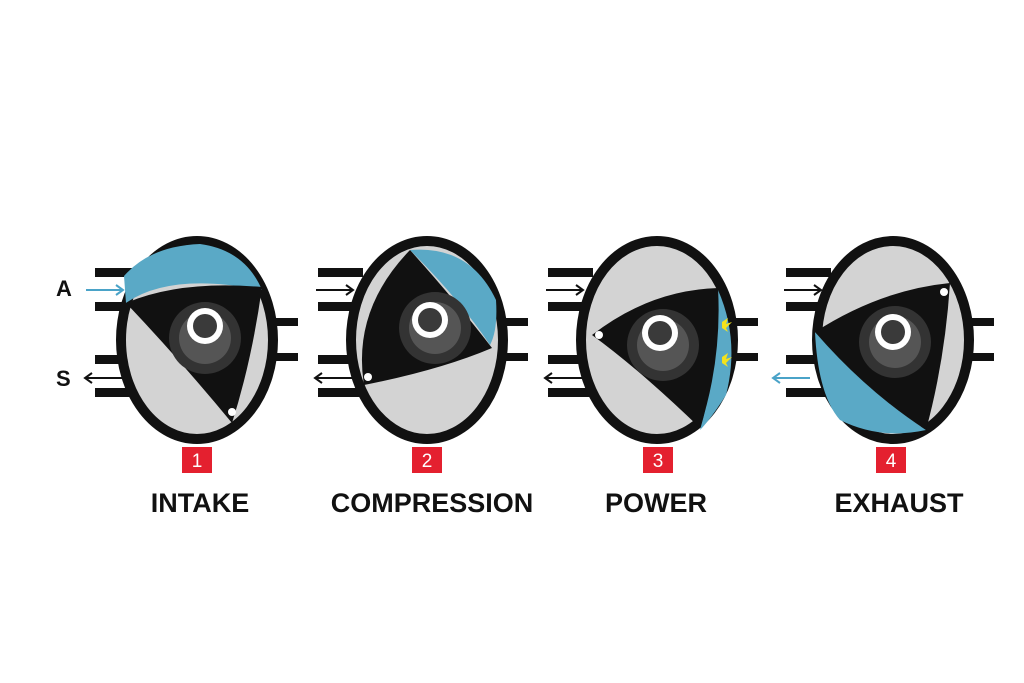  I want to click on stage-label: INTAKE, so click(200, 503).